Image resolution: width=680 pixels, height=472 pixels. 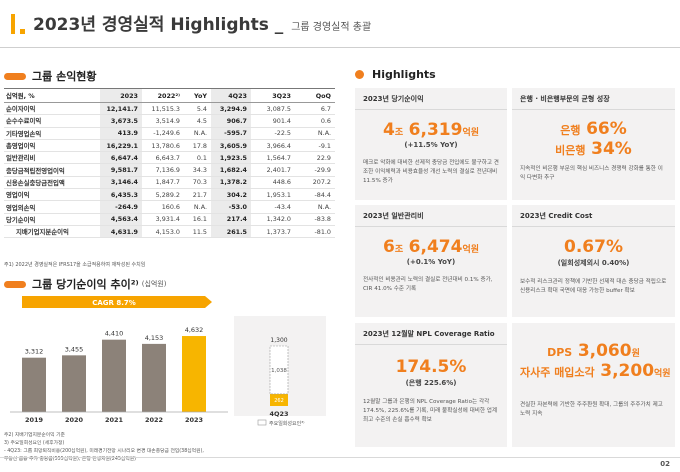 What do you see at coordinates (665, 464) in the screenshot?
I see `page-number: 02` at bounding box center [665, 464].